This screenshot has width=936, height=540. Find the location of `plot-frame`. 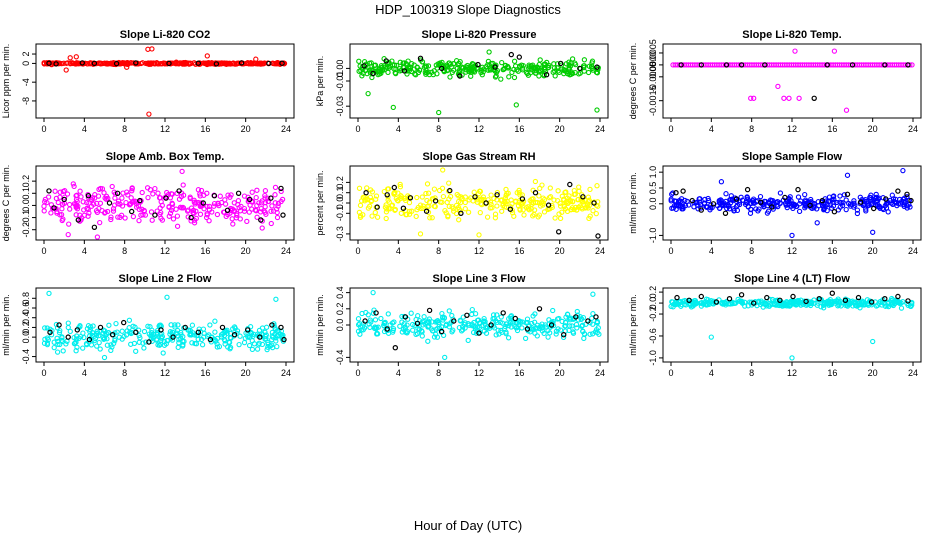

plot-frame is located at coordinates (792, 81).